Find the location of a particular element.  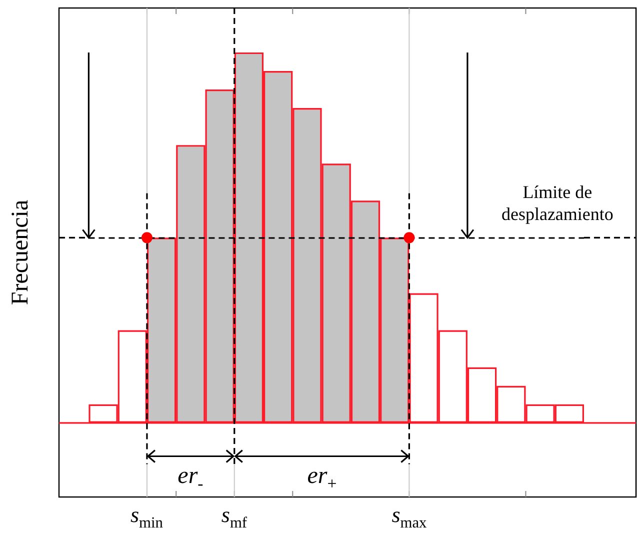

text: s$_{min}$ is located at coordinates (146, 517).